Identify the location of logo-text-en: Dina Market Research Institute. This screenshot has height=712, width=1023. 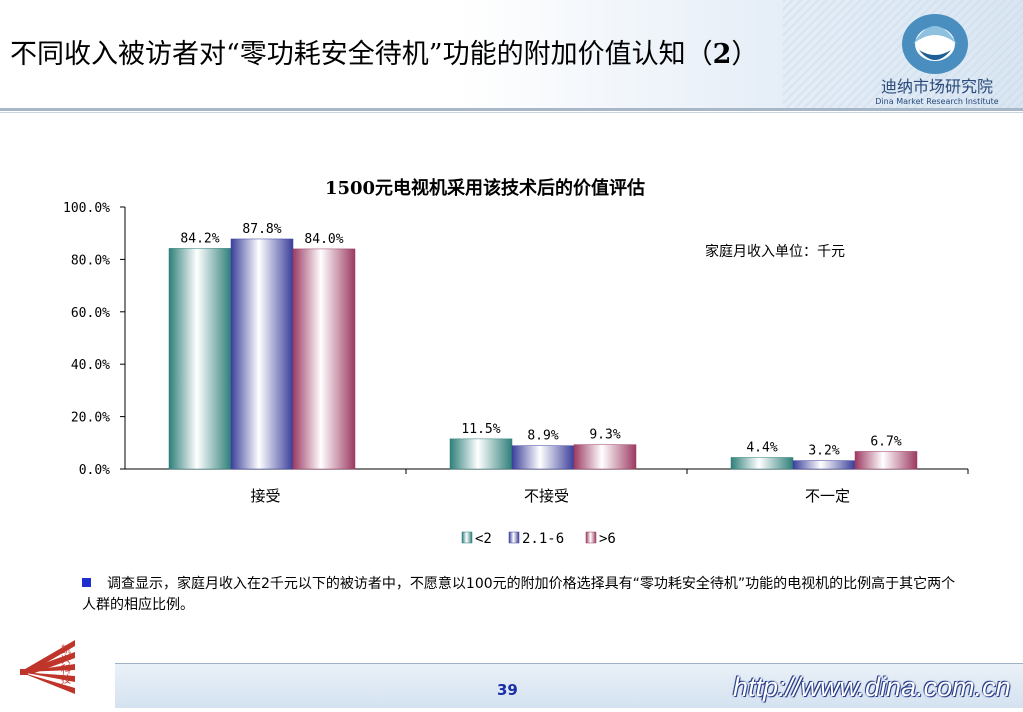
(936, 101).